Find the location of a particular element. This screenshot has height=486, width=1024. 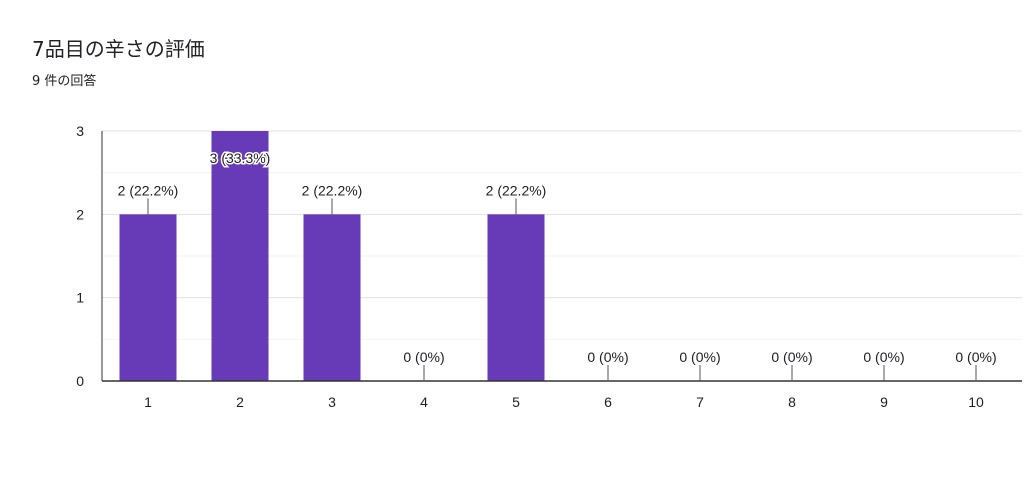

x-tick-label: 6 is located at coordinates (608, 402).